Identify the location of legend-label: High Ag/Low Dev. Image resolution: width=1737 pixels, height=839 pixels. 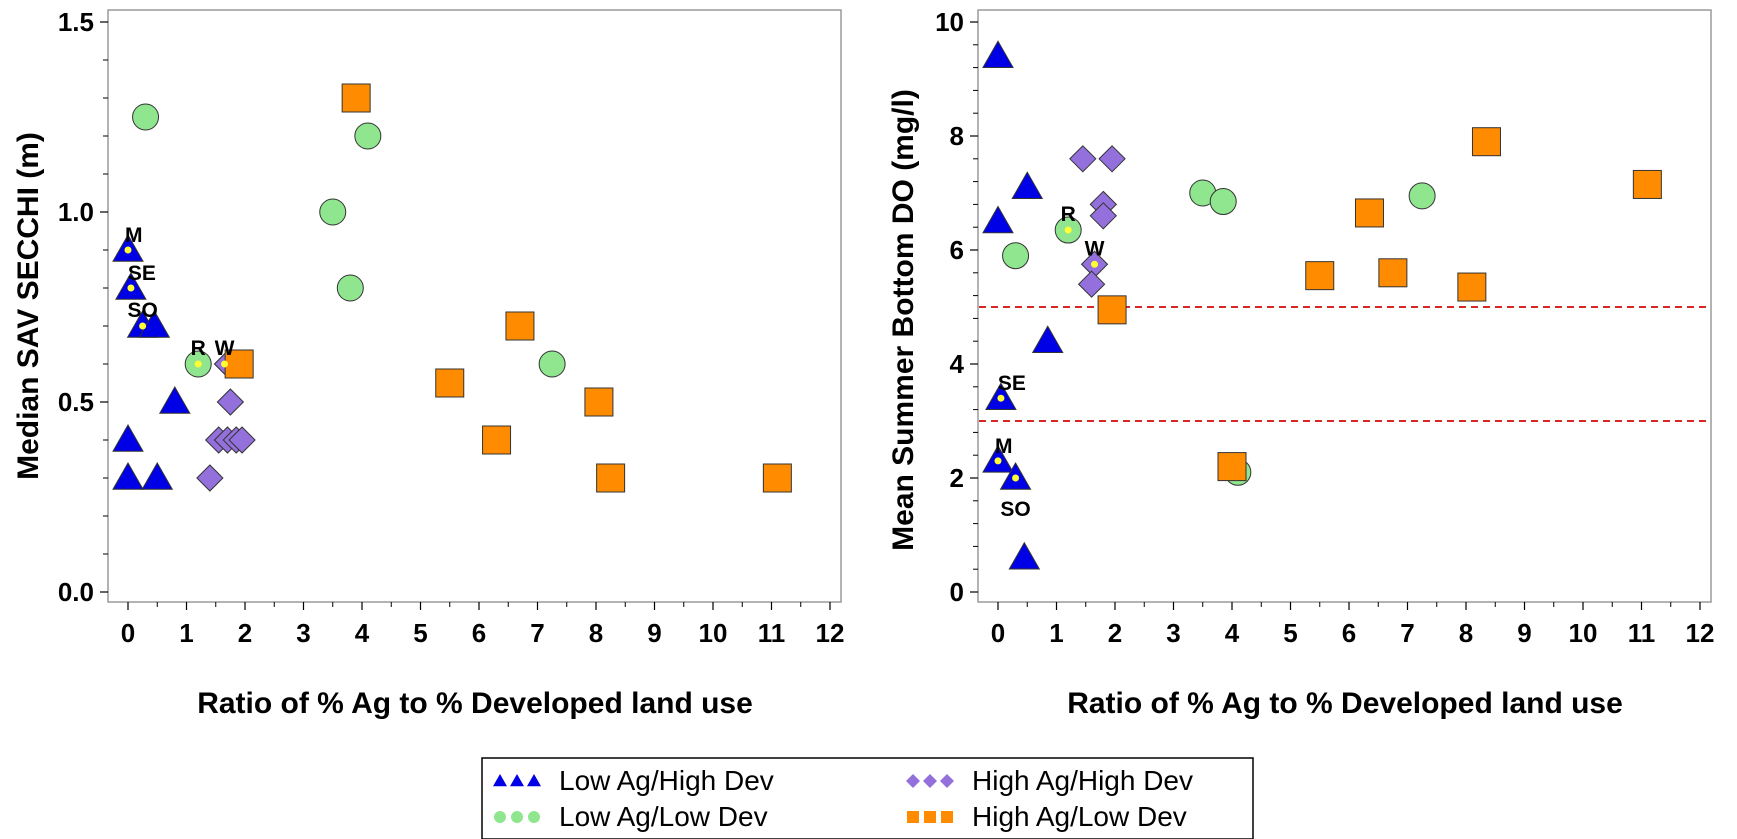
(1079, 816).